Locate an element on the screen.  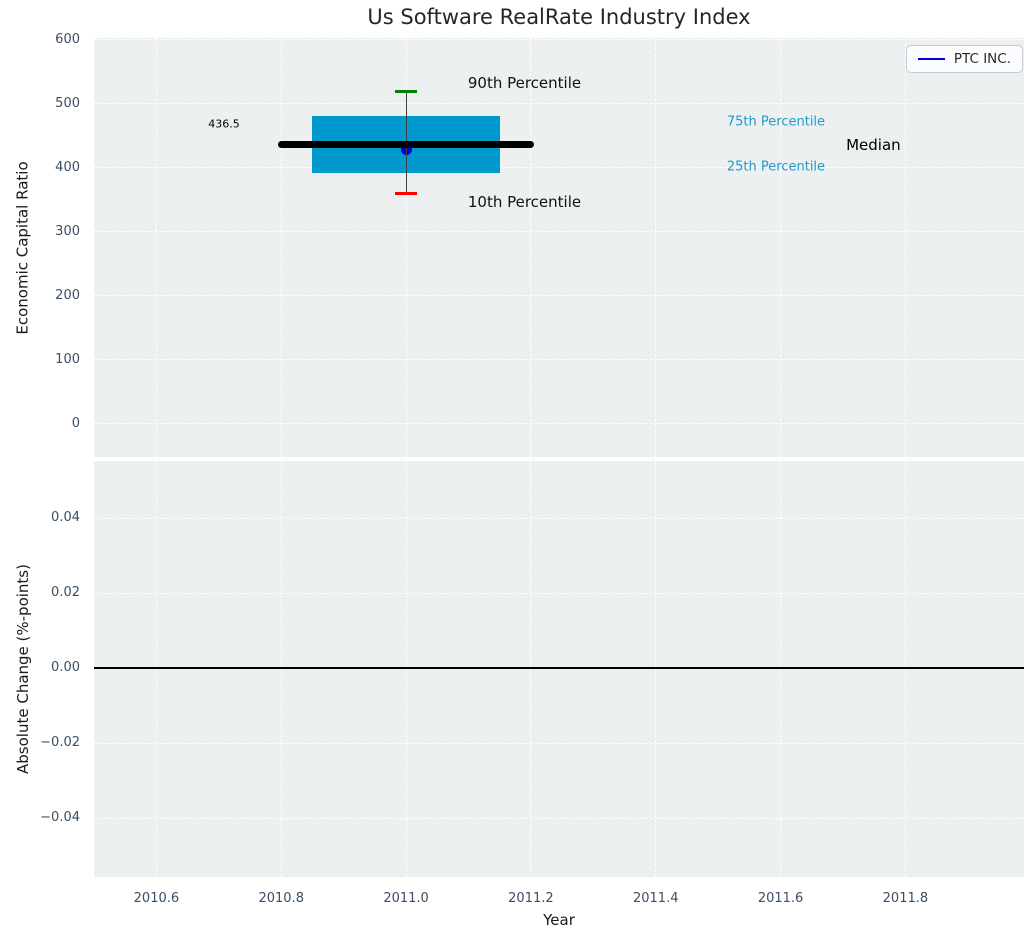
xtick-label: 2011.6 is located at coordinates (780, 898).